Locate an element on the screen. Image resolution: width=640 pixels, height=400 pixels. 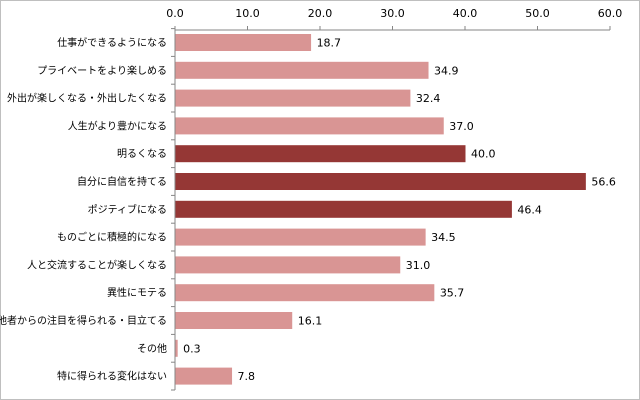
value-label: 0.3 is located at coordinates (192, 348).